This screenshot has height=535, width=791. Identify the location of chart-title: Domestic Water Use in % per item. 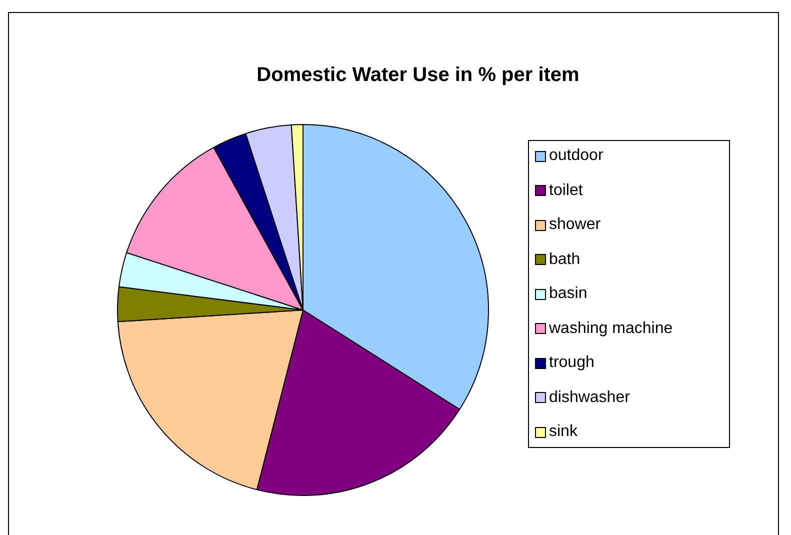
(418, 75).